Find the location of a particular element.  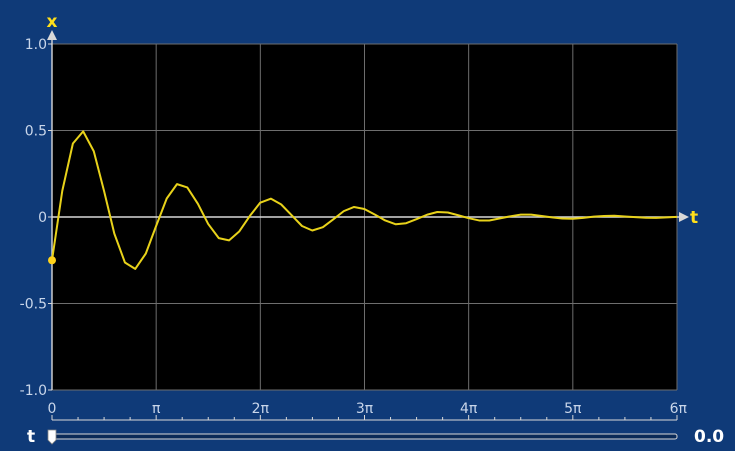

x-tick-label: 6π is located at coordinates (679, 409).